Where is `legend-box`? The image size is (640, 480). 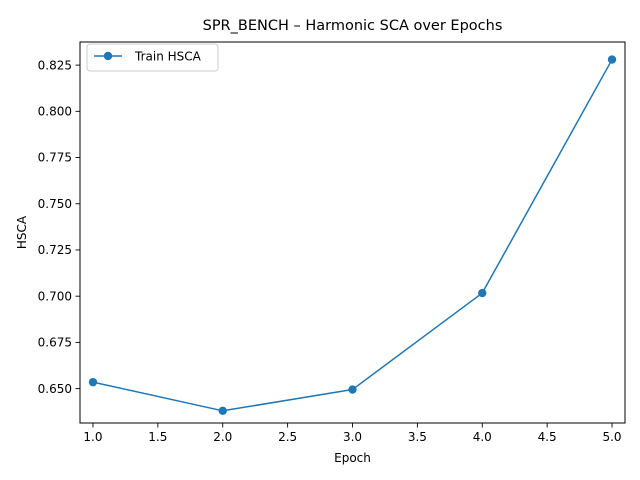
legend-box is located at coordinates (152, 57).